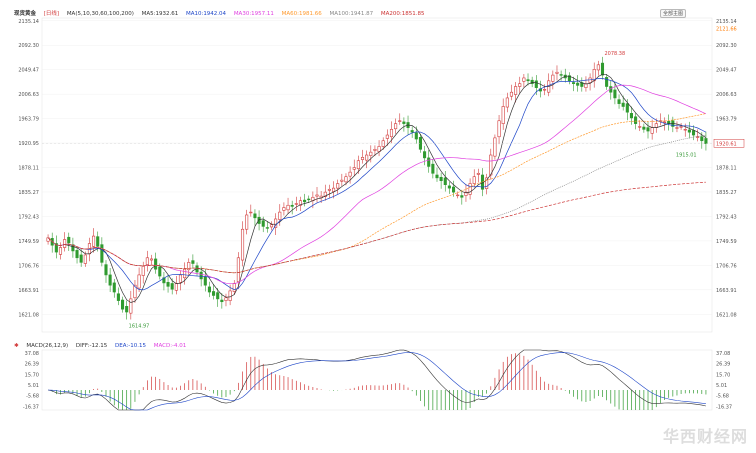  I want to click on y-tick-label-right: 1792.43, so click(726, 217).